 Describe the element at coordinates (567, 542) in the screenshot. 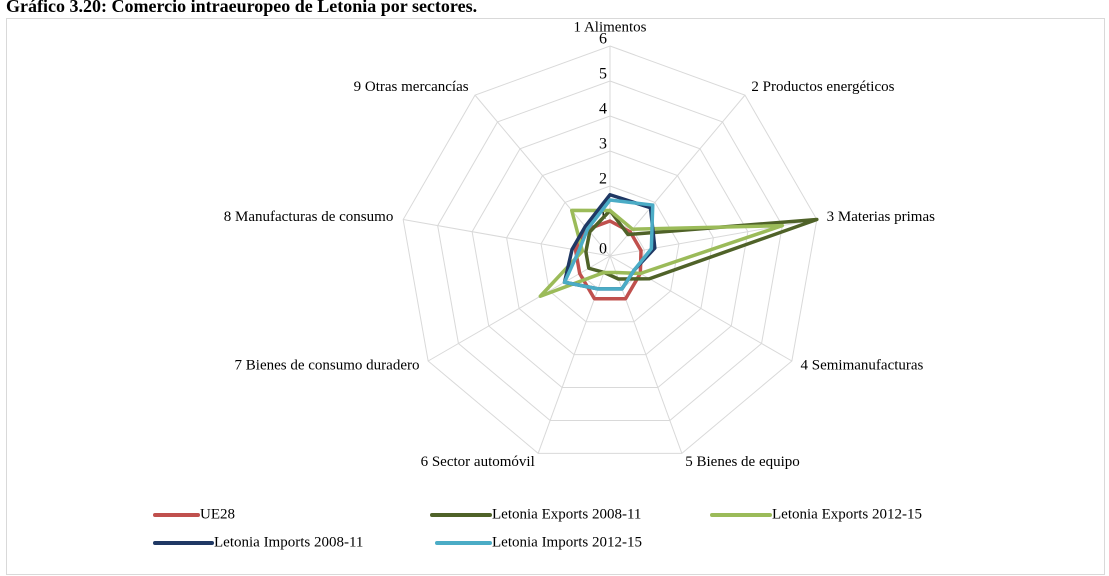

I see `legend-label: Letonia Imports 2012-15` at that location.